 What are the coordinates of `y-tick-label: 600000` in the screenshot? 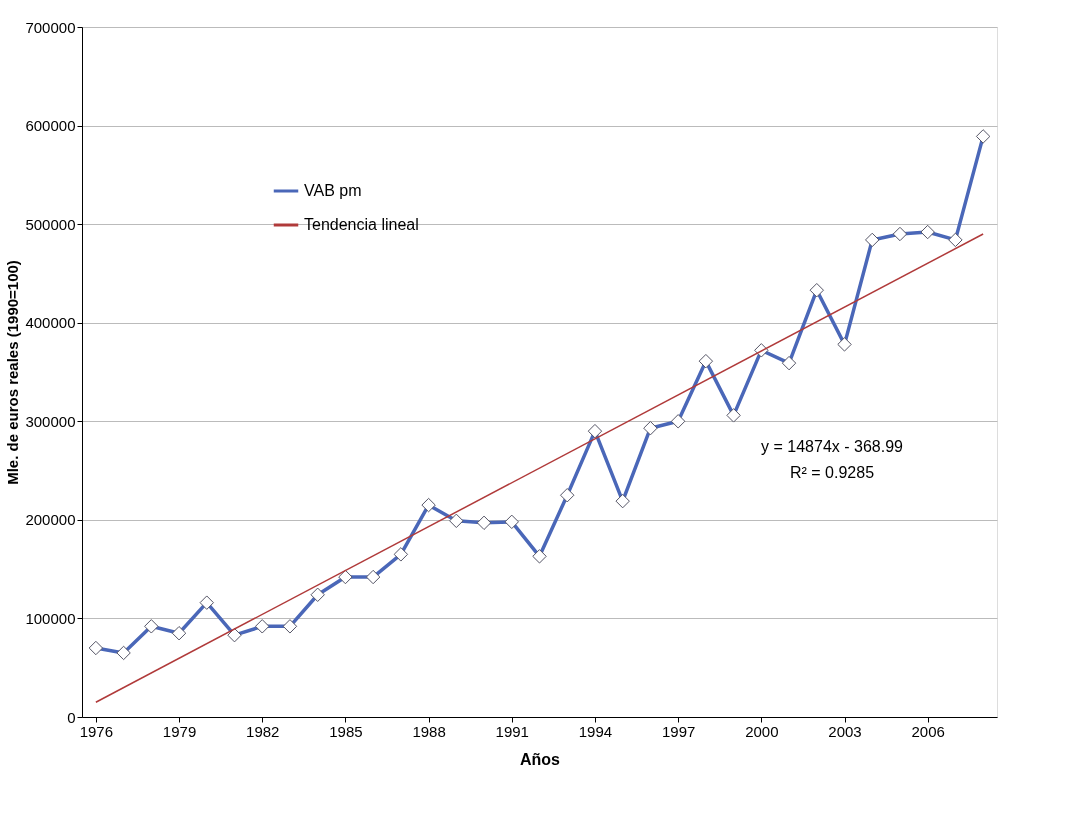 It's located at (50, 126).